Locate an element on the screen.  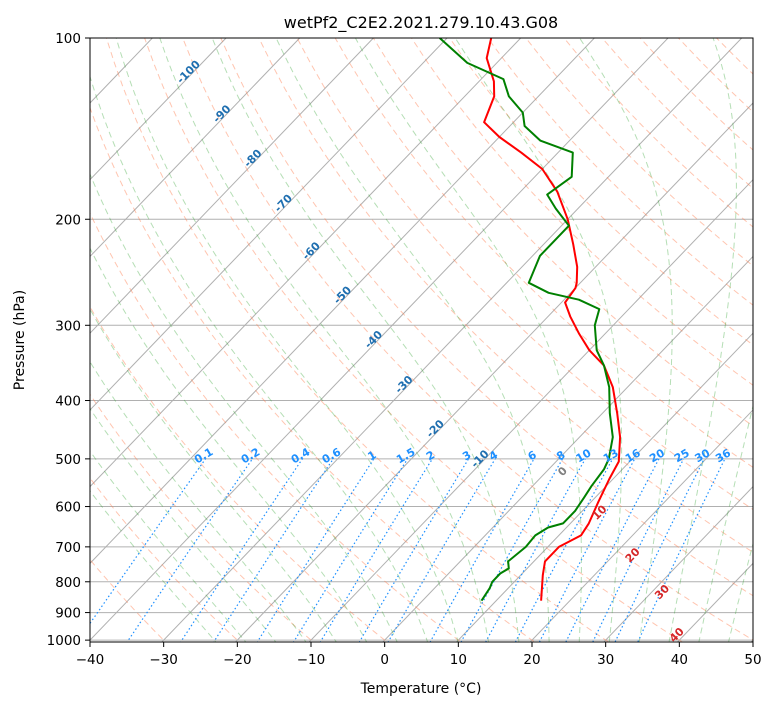
y-tick-label: 800 is located at coordinates (68, 583).